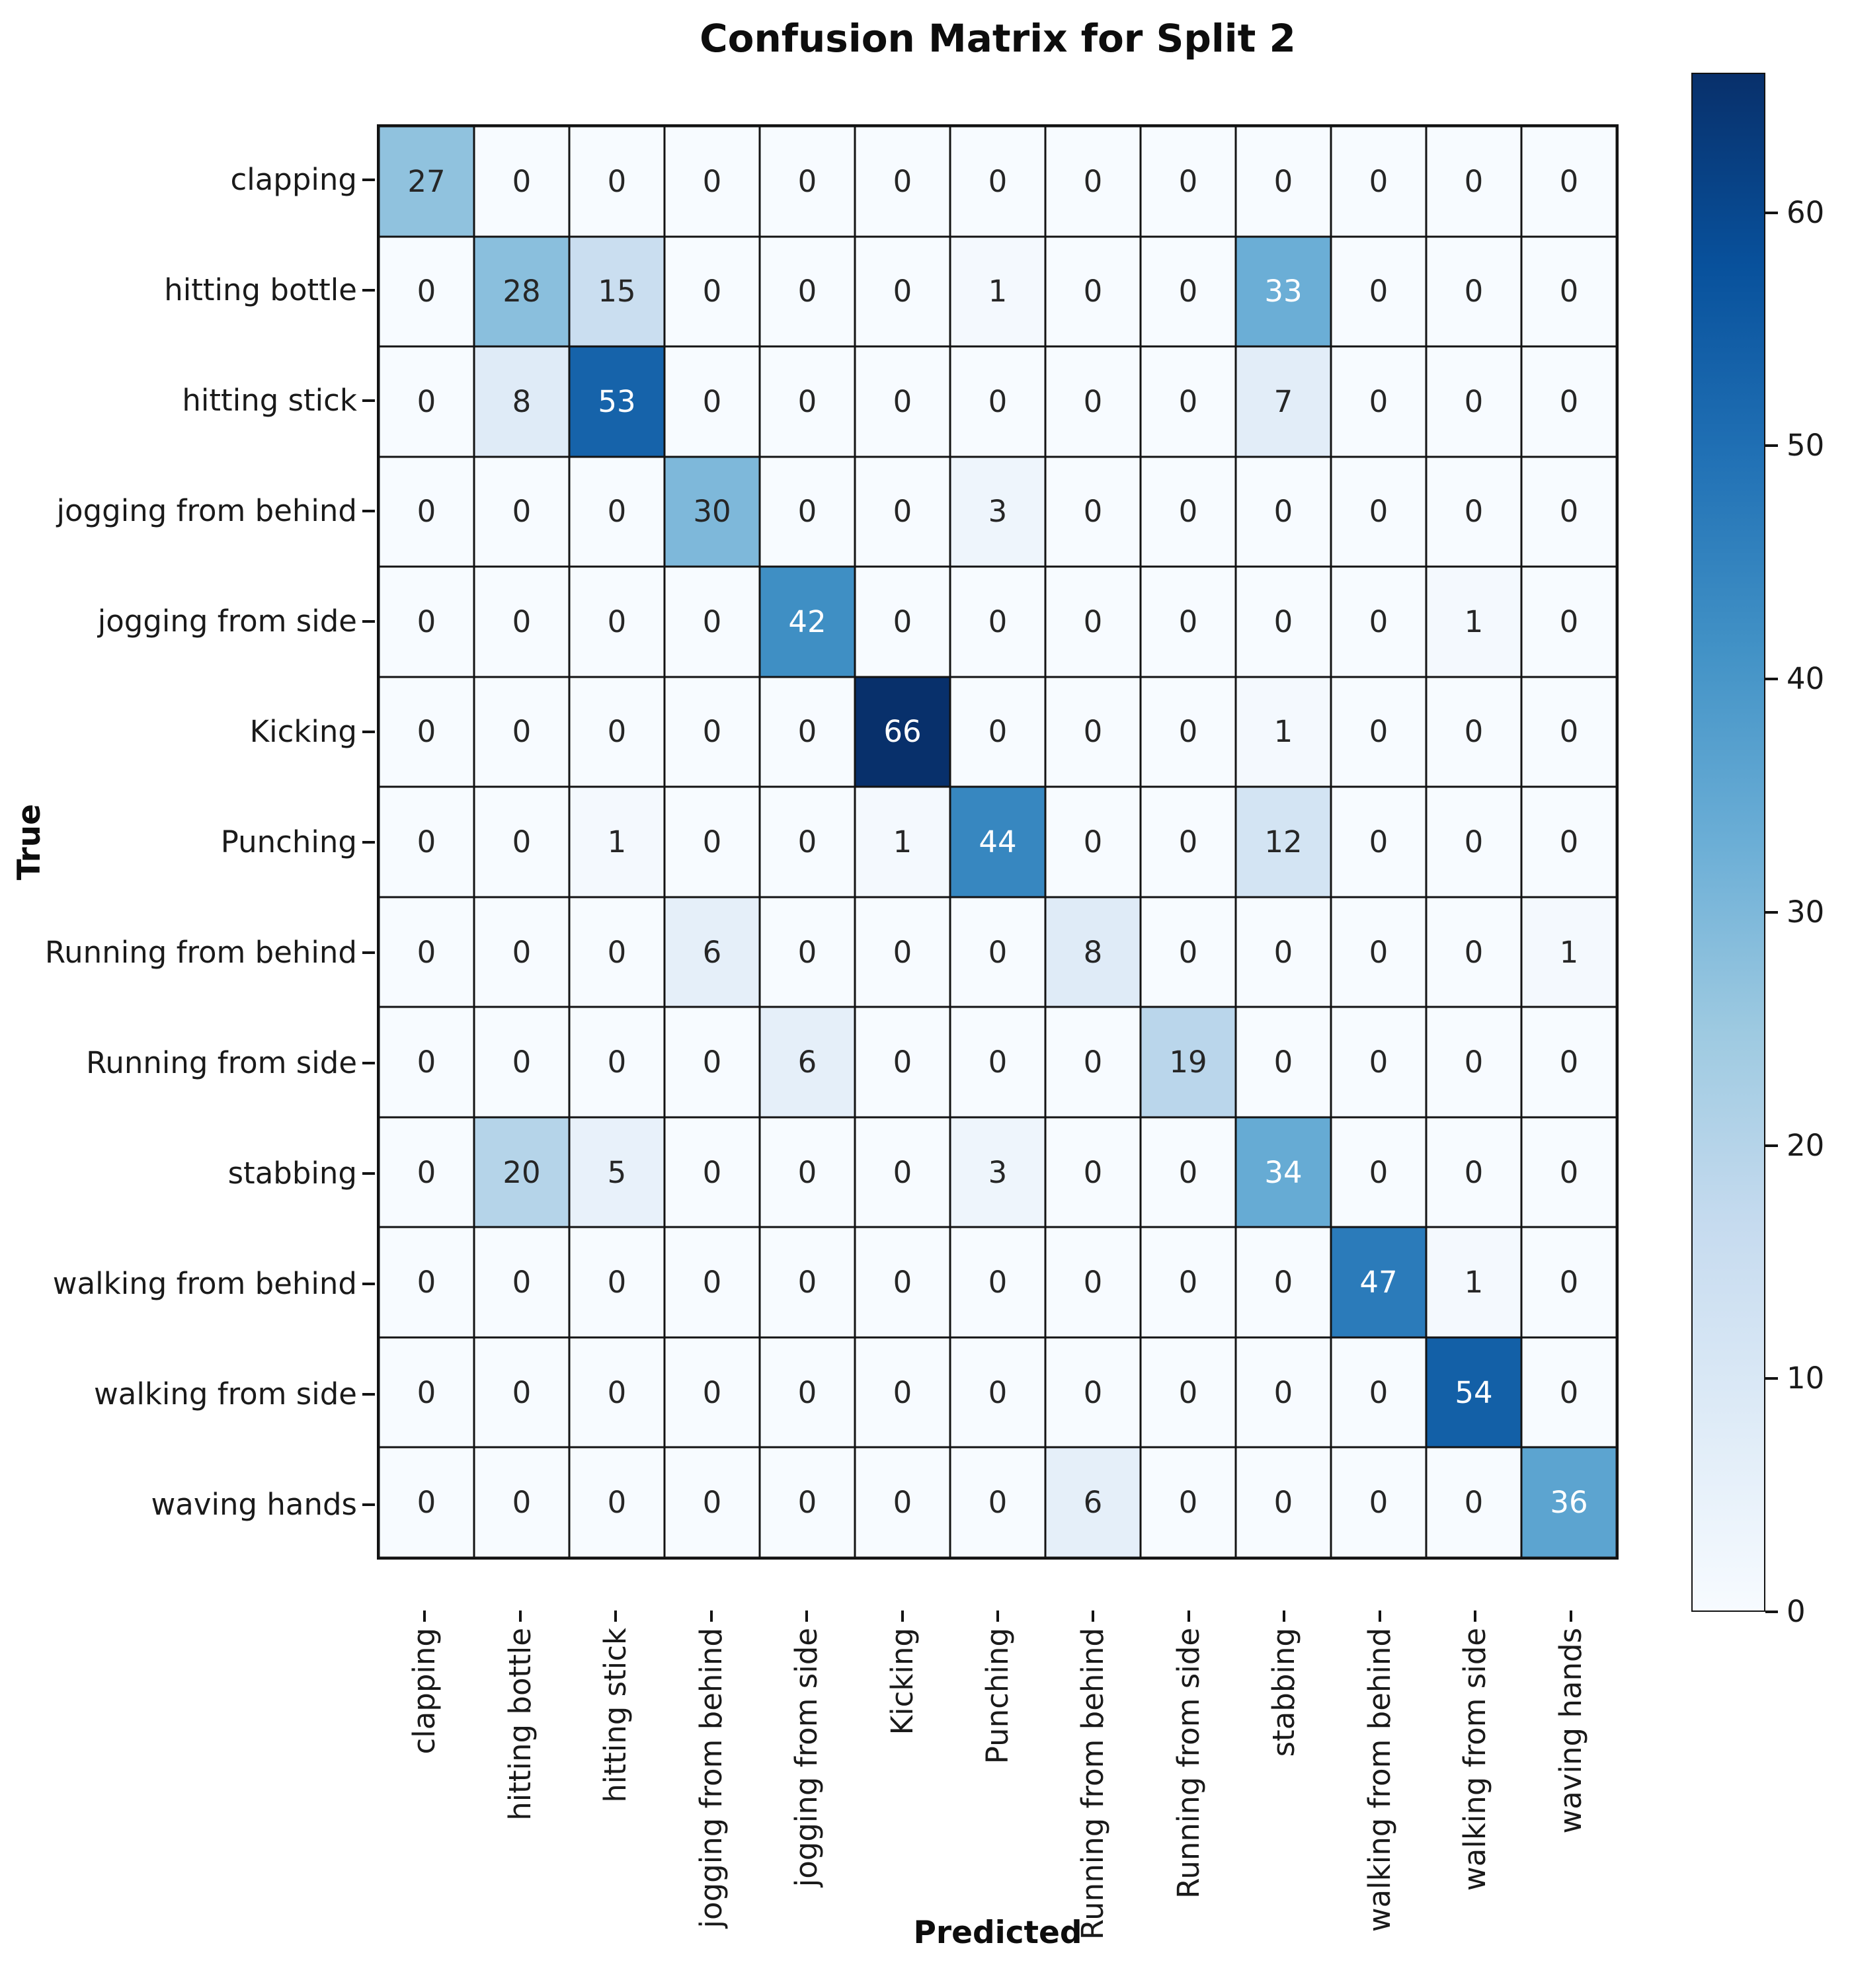 This screenshot has width=1850, height=1988. What do you see at coordinates (1806, 1378) in the screenshot?
I see `colorbar-tick-label: 10` at bounding box center [1806, 1378].